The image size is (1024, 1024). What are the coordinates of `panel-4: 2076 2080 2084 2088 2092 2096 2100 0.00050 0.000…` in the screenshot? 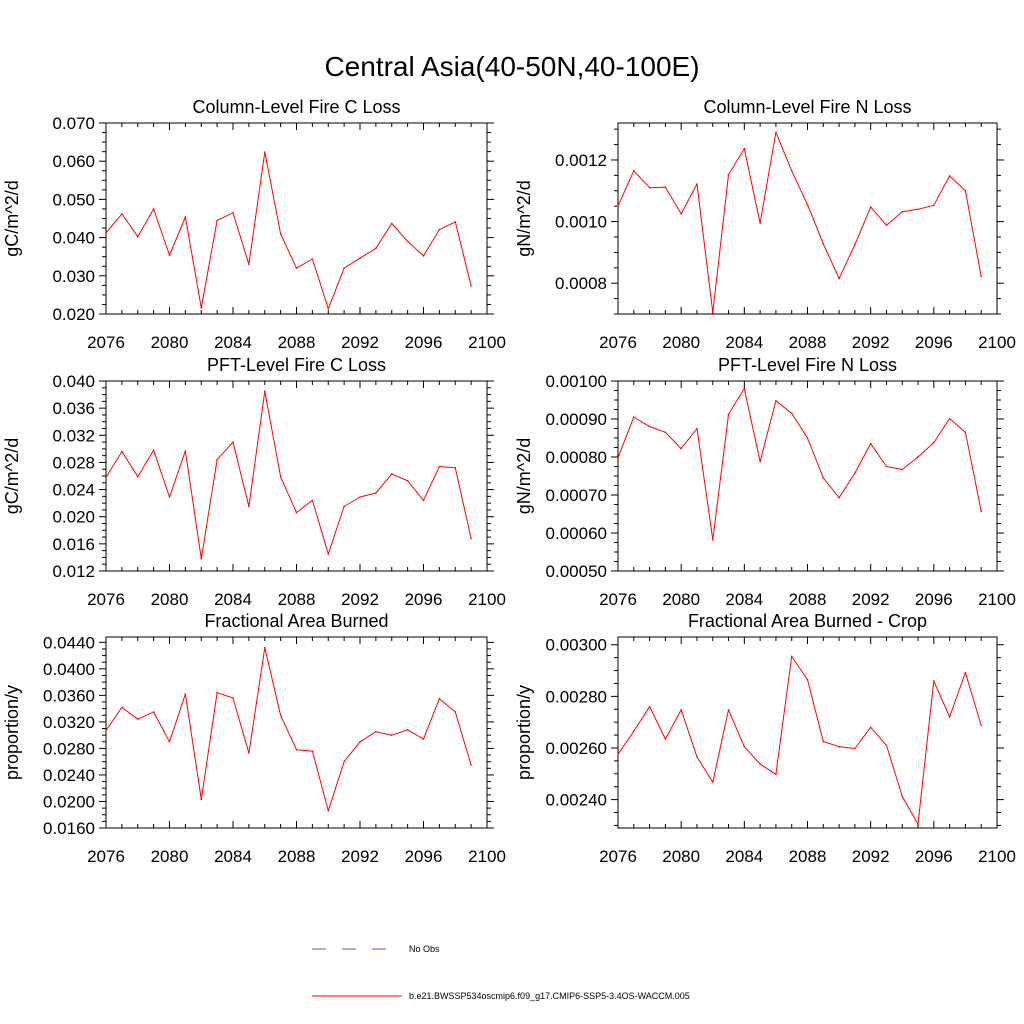 It's located at (765, 482).